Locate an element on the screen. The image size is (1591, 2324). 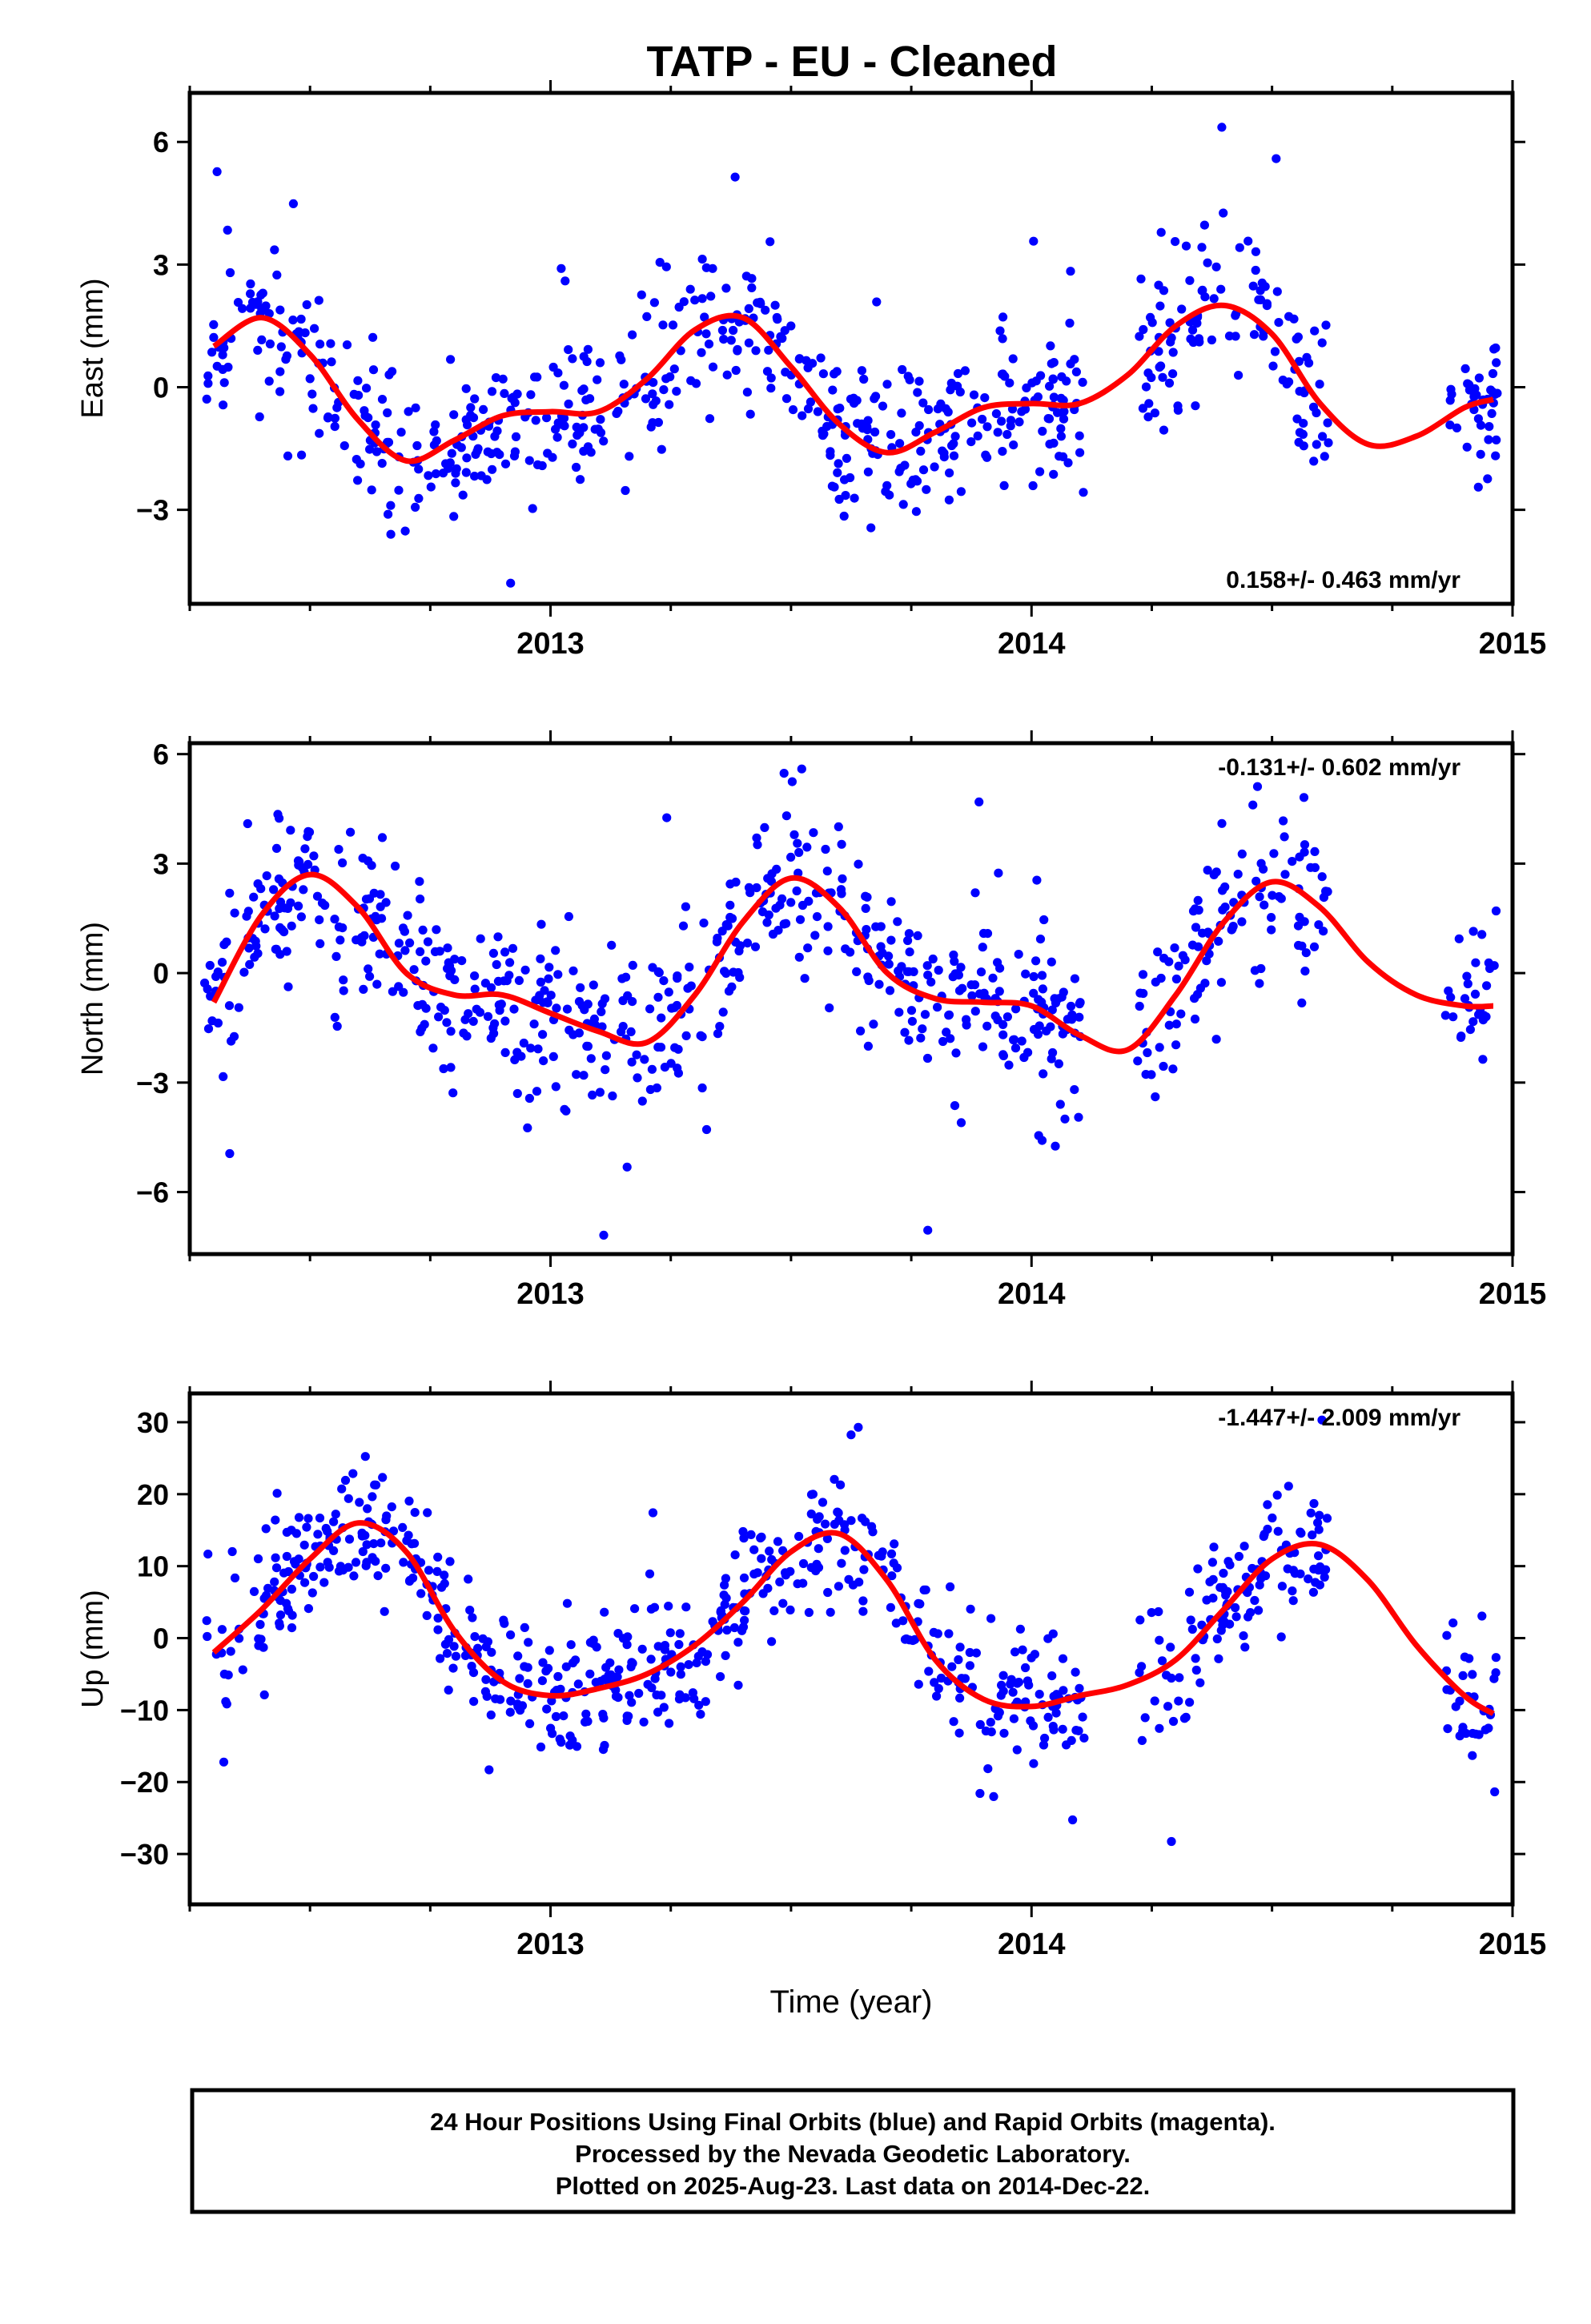
north-y-tick-label: −6 is located at coordinates (152, 1192).